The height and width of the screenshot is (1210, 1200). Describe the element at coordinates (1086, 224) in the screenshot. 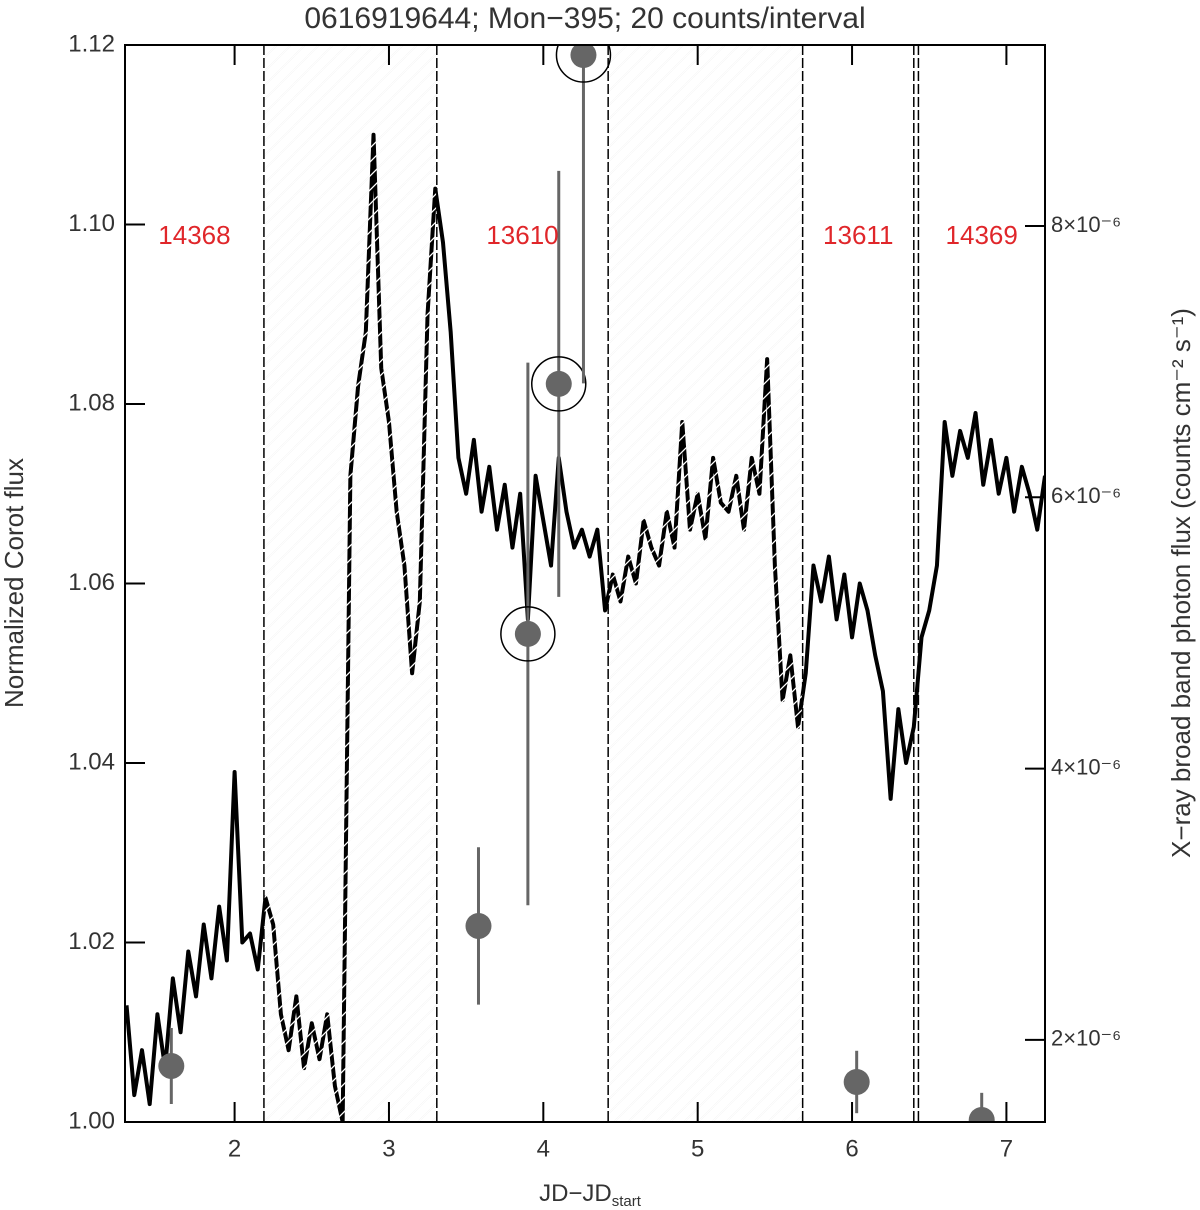

I see `y2-tick-label: 8×10⁻⁶` at that location.